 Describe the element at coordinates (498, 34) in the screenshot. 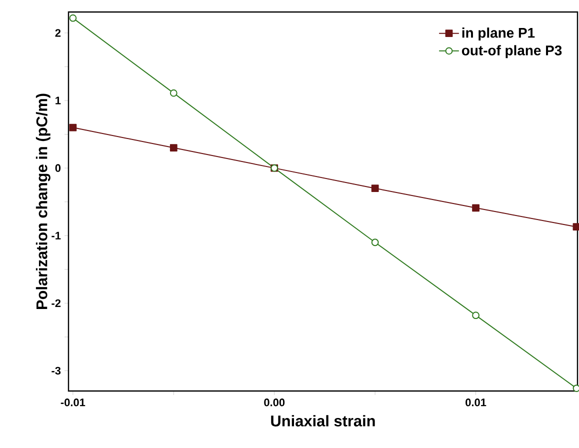

I see `legend-label: in plane P1` at that location.